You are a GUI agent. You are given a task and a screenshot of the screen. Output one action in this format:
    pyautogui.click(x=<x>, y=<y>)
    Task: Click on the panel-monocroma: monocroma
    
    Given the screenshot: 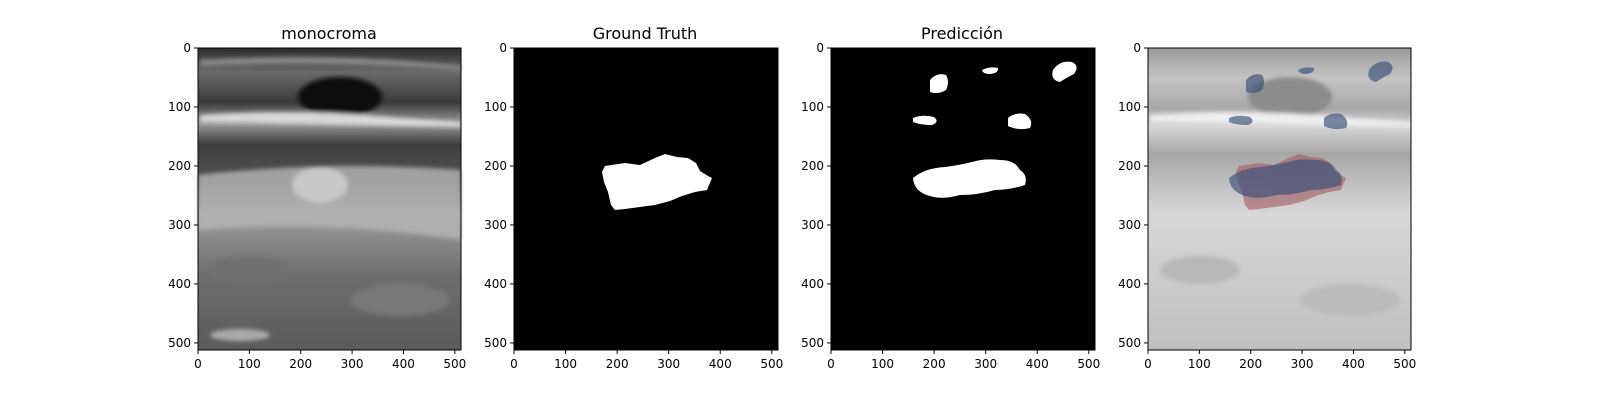 What is the action you would take?
    pyautogui.click(x=329, y=187)
    